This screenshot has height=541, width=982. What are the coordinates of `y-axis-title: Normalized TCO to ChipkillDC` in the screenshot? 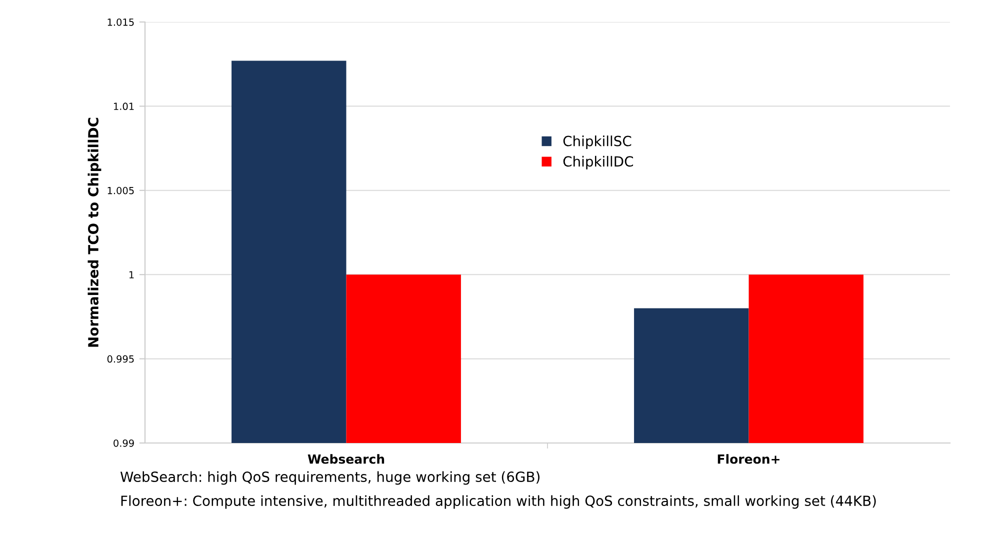 It's located at (95, 232).